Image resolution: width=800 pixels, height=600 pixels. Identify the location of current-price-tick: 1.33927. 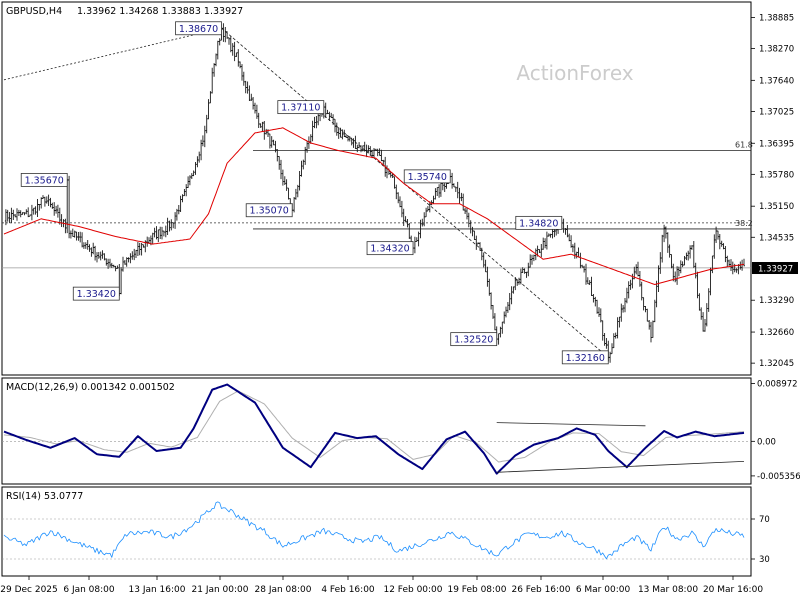
(775, 270).